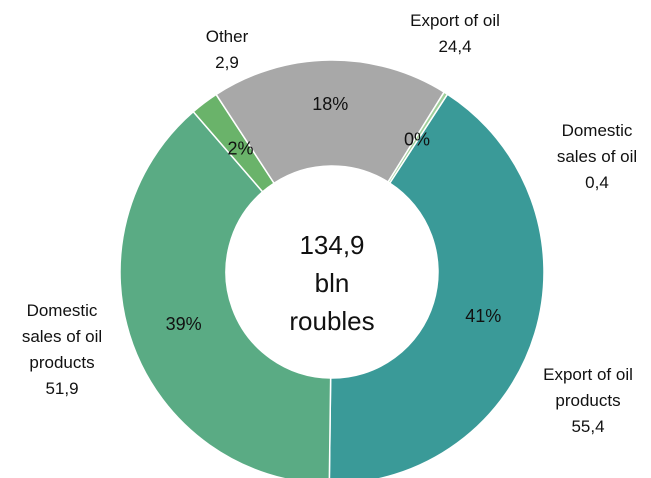 Image resolution: width=651 pixels, height=478 pixels. I want to click on category-label-line: 55,4, so click(587, 426).